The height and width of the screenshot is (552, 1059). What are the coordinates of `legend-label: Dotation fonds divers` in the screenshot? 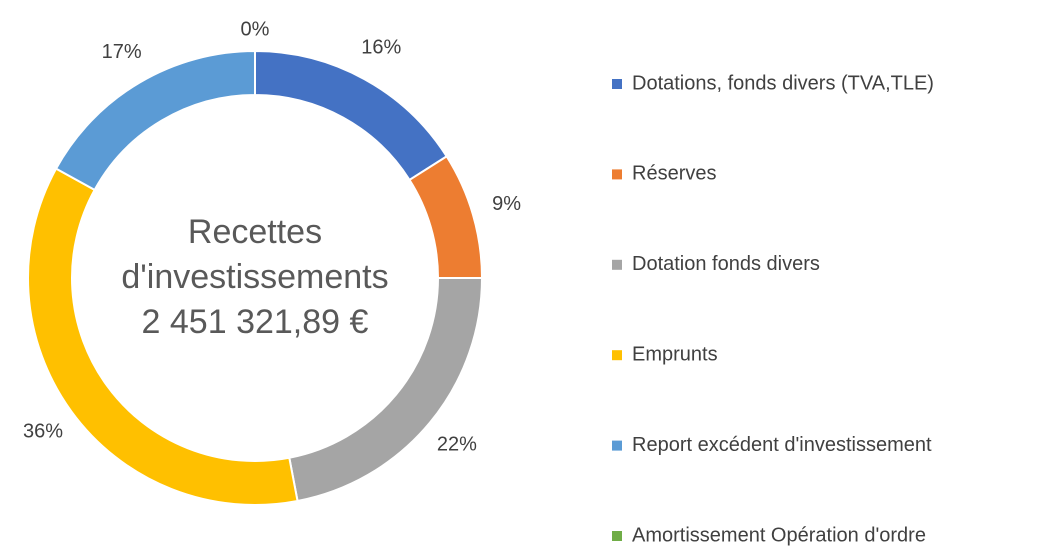 It's located at (726, 264).